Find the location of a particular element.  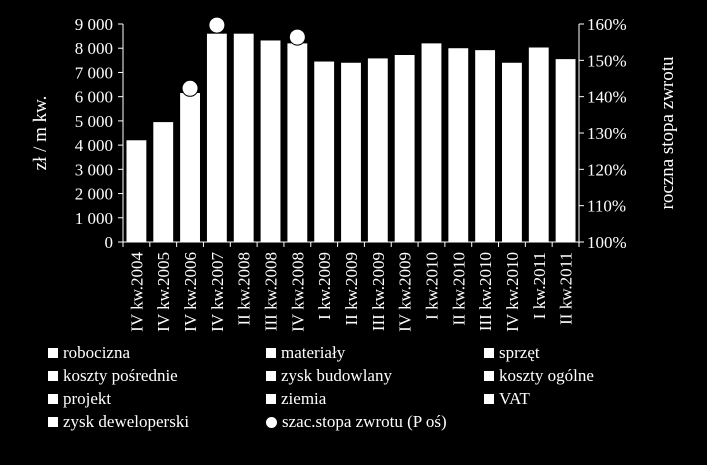

y2-tick-label: 140% is located at coordinates (607, 97).